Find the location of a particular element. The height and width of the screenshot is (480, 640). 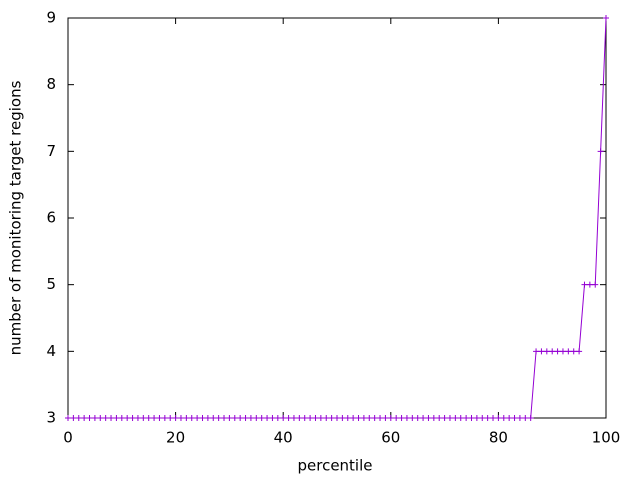

x-tick-label: 60 is located at coordinates (390, 438).